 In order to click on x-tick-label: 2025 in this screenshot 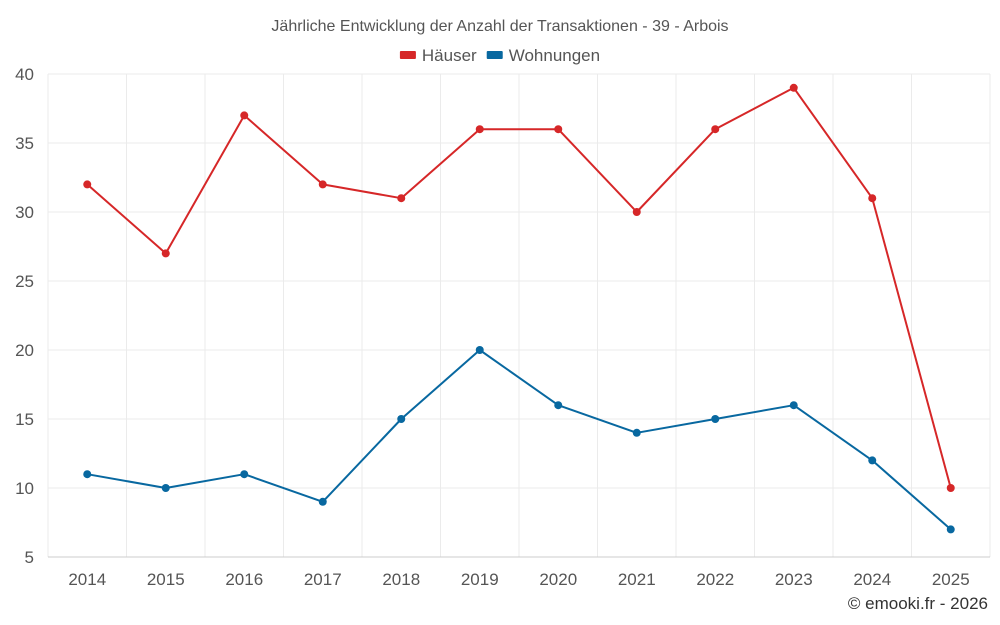, I will do `click(951, 579)`.